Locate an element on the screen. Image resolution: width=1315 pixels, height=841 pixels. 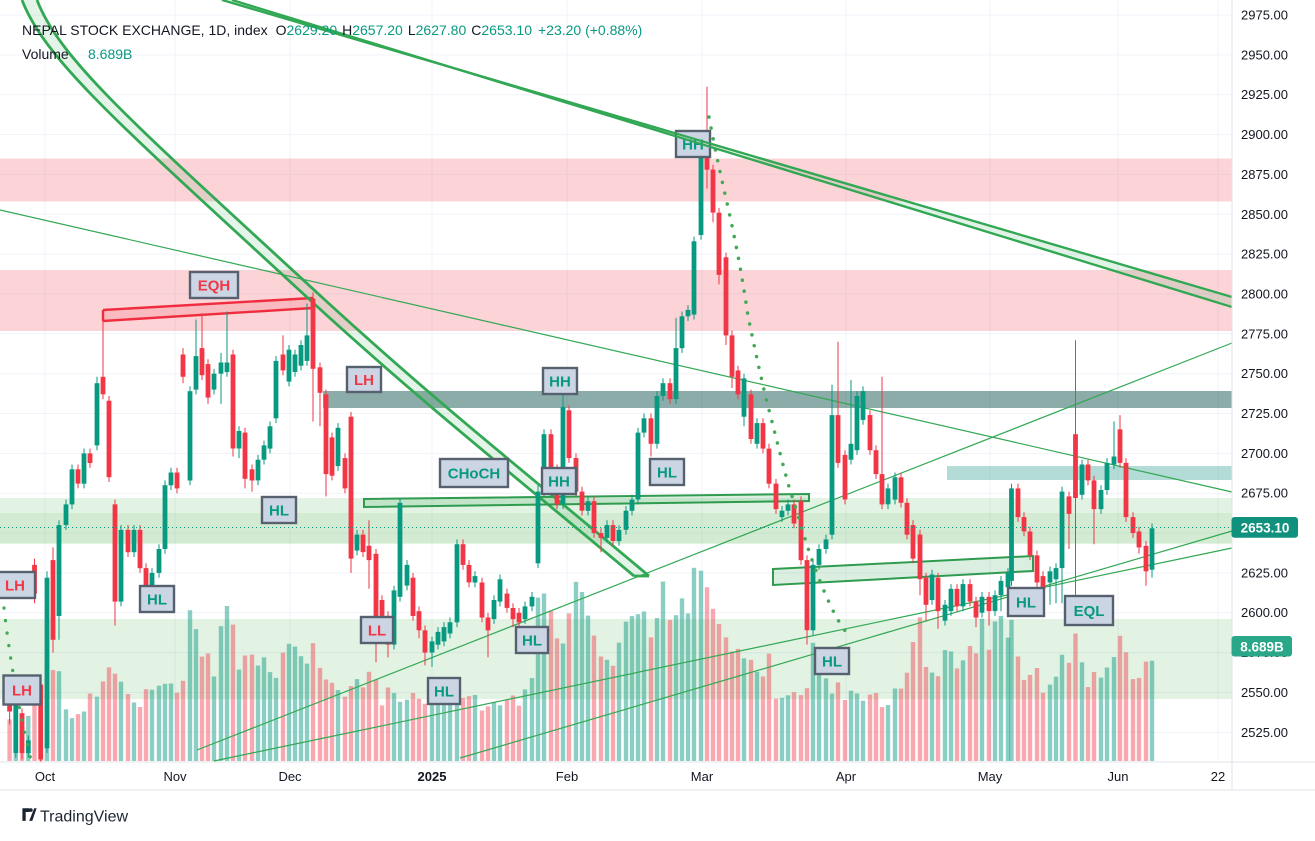
svg-text: LL is located at coordinates (377, 630).